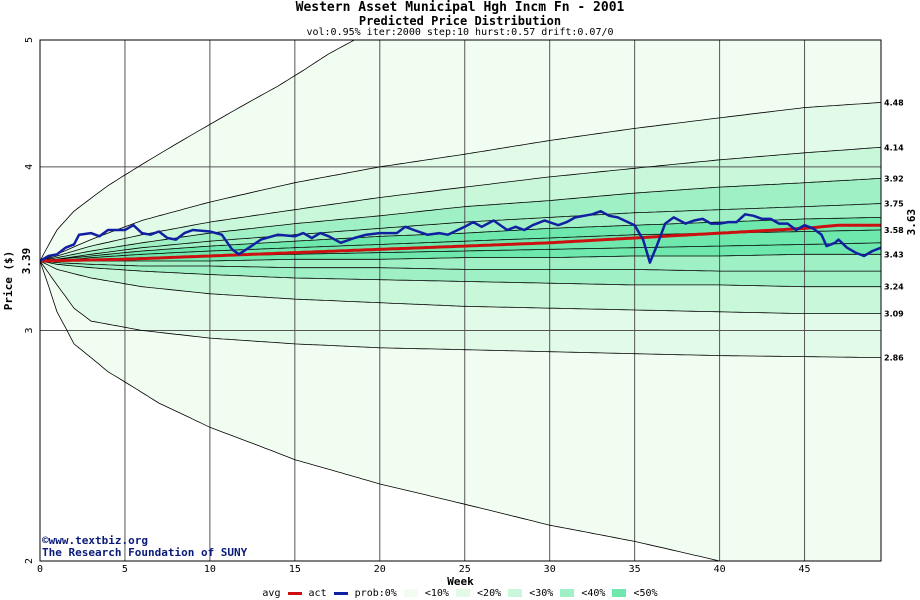 The image size is (920, 600). Describe the element at coordinates (720, 569) in the screenshot. I see `x-tick-label: 40` at that location.